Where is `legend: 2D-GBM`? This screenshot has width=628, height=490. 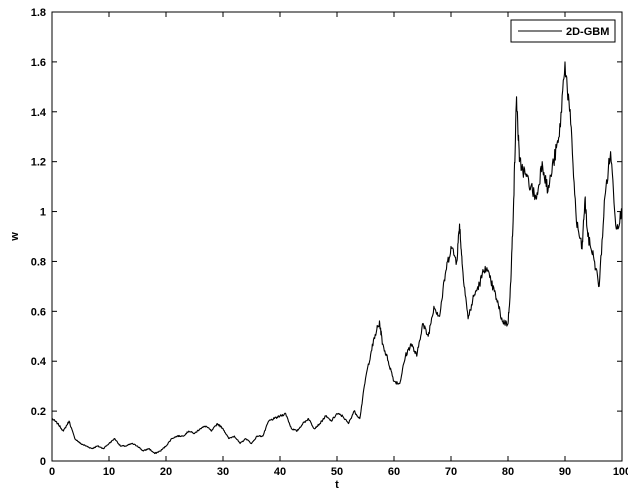 legend: 2D-GBM is located at coordinates (563, 31).